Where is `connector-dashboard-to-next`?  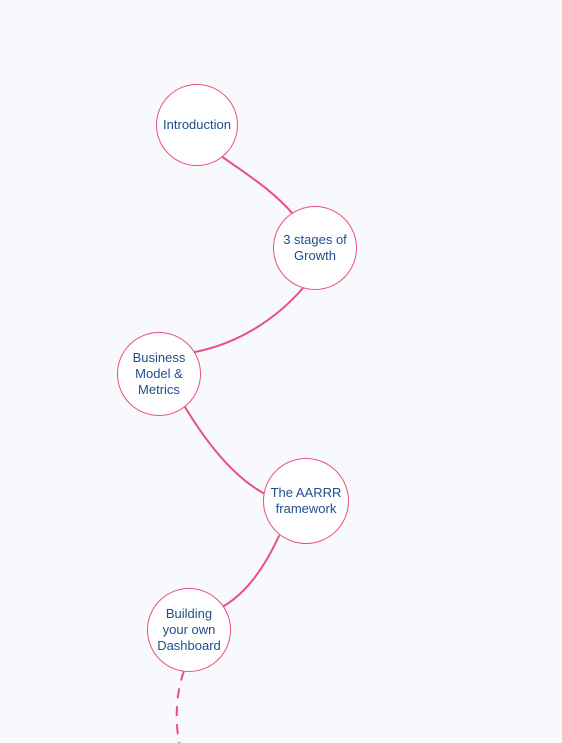 connector-dashboard-to-next is located at coordinates (180, 706).